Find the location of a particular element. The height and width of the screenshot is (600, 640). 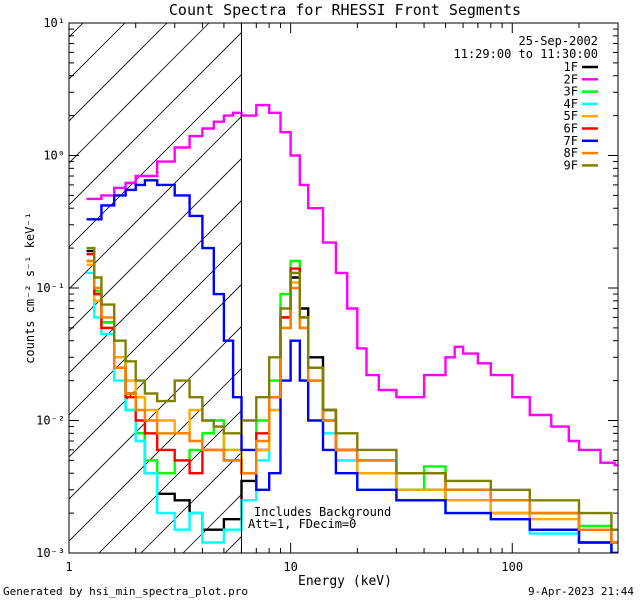

legend-label-4F: 4F is located at coordinates (571, 104).